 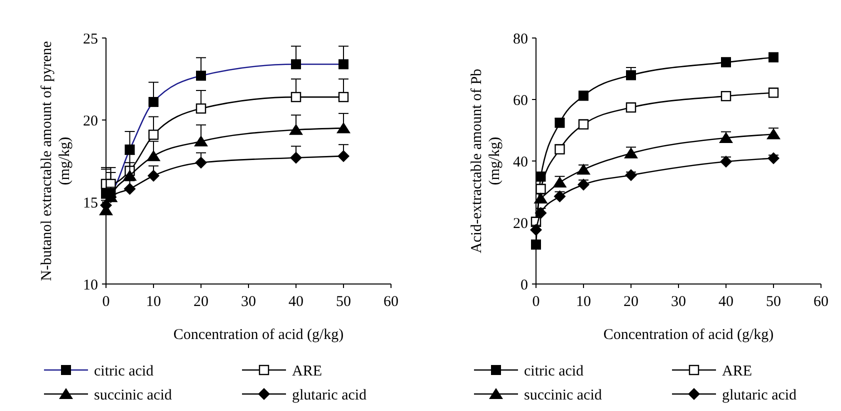 I want to click on y-tick-label: 10, so click(x=90, y=285).